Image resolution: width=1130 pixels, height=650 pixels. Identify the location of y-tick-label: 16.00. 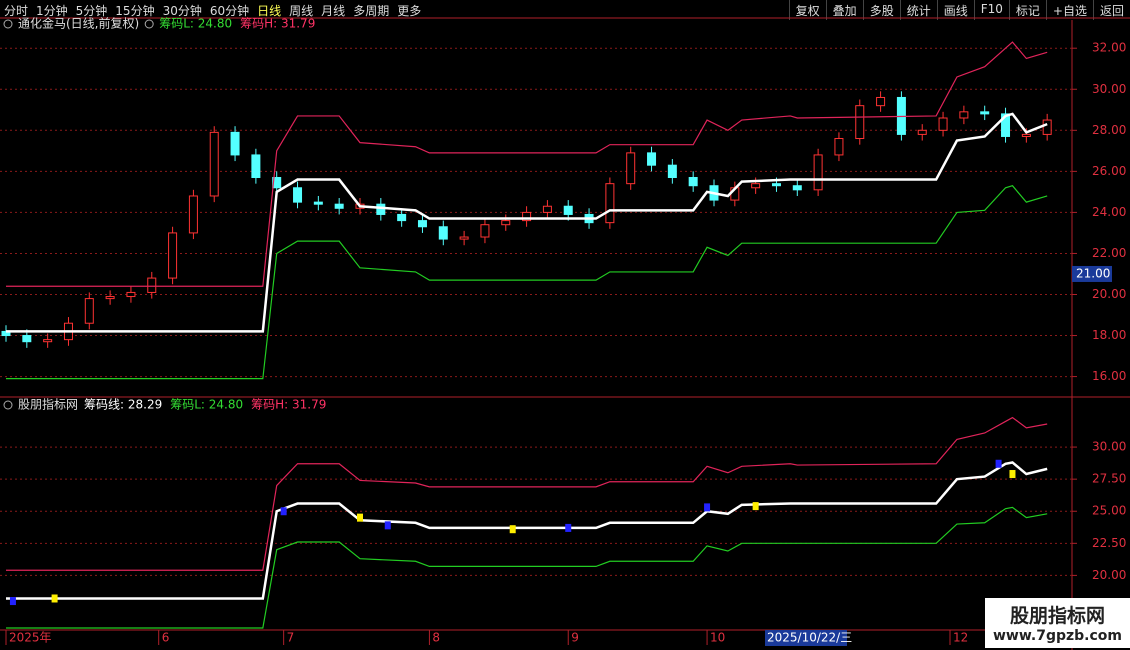
(1109, 376).